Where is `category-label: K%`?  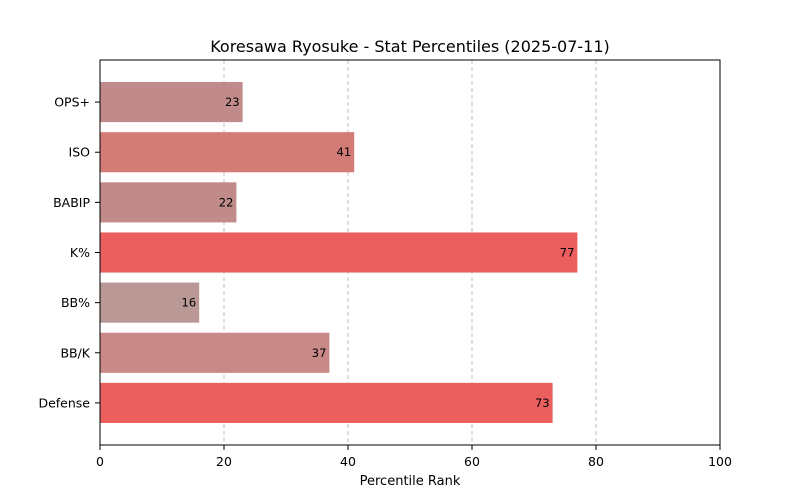 category-label: K% is located at coordinates (80, 252).